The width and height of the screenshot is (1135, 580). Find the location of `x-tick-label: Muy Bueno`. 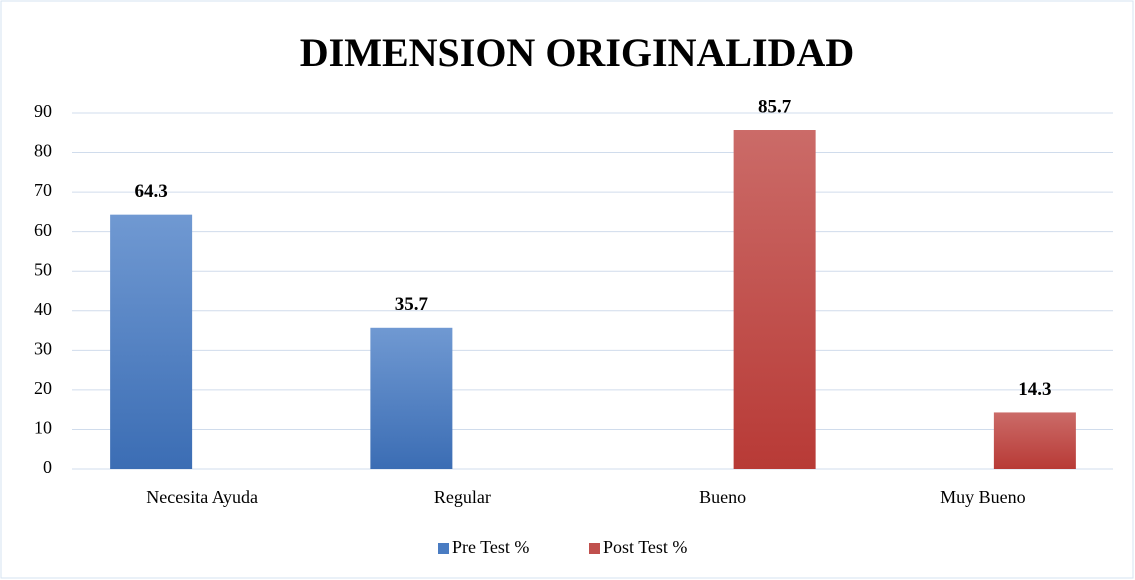

x-tick-label: Muy Bueno is located at coordinates (983, 497).